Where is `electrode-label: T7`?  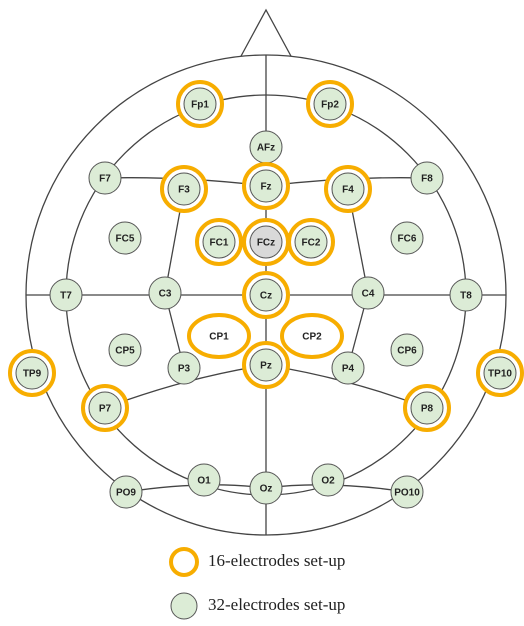
electrode-label: T7 is located at coordinates (66, 296).